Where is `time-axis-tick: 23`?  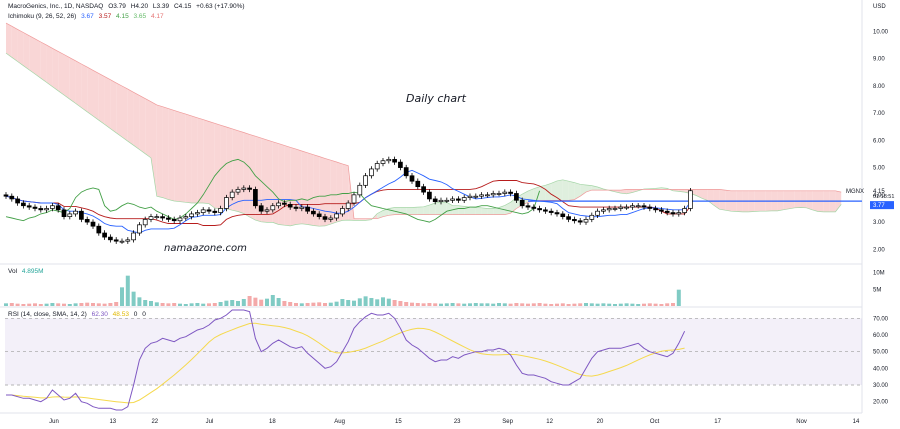
time-axis-tick: 23 is located at coordinates (457, 422).